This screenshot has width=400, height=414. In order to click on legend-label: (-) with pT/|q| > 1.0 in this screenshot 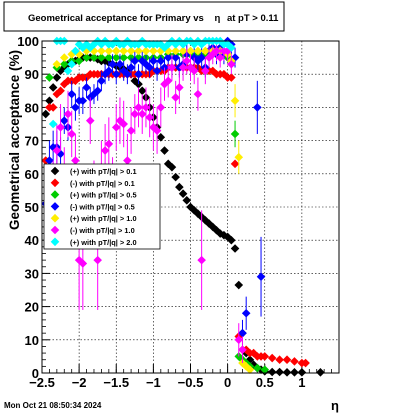, I will do `click(102, 230)`.